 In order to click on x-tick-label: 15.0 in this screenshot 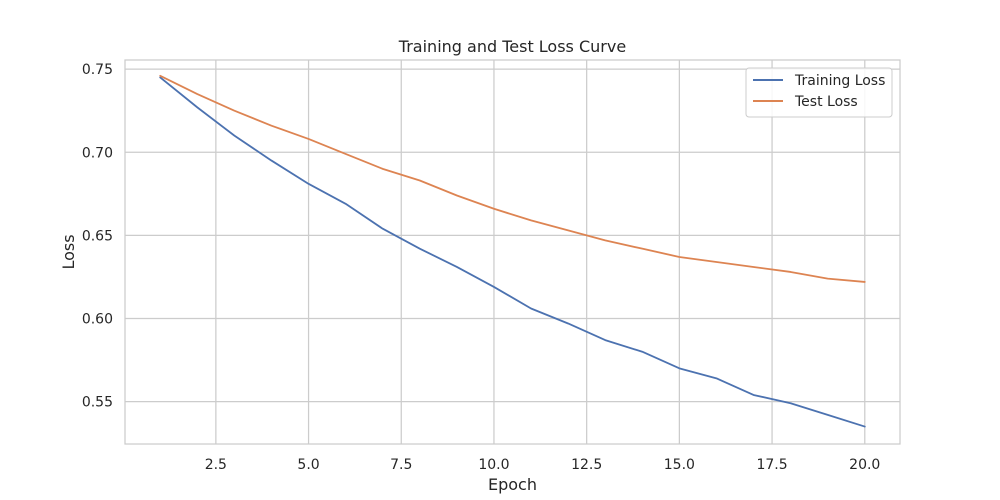, I will do `click(679, 465)`.